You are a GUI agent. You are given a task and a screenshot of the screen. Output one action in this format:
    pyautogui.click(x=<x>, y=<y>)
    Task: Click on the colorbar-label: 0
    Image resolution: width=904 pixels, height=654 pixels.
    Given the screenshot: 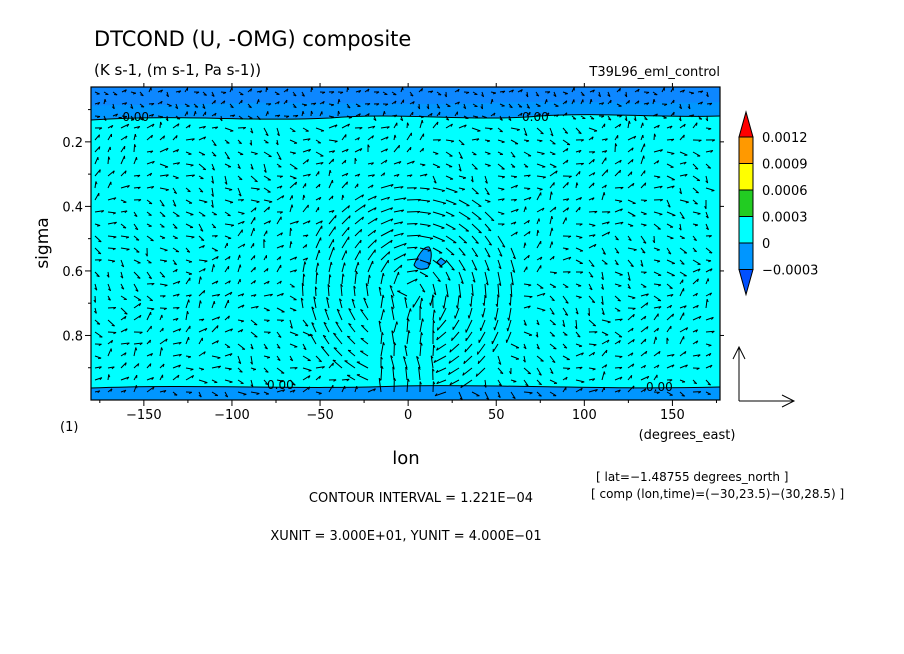 What is the action you would take?
    pyautogui.click(x=766, y=244)
    